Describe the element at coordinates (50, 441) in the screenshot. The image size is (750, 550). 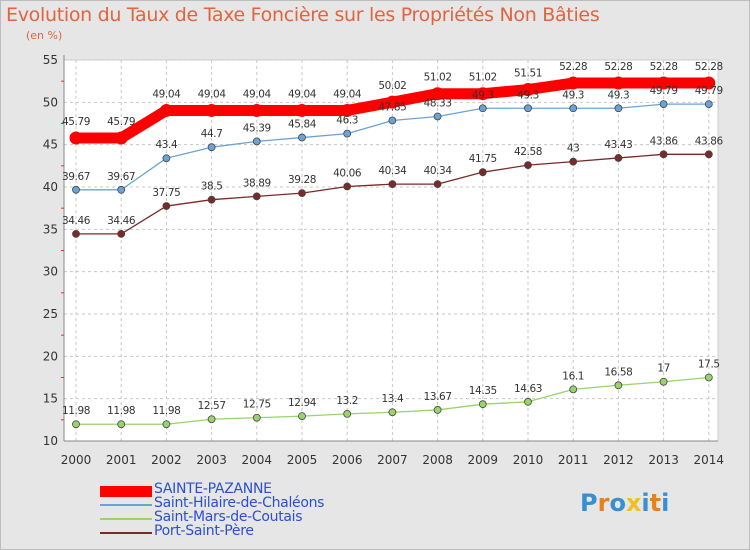
I see `y-tick-label: 10` at that location.